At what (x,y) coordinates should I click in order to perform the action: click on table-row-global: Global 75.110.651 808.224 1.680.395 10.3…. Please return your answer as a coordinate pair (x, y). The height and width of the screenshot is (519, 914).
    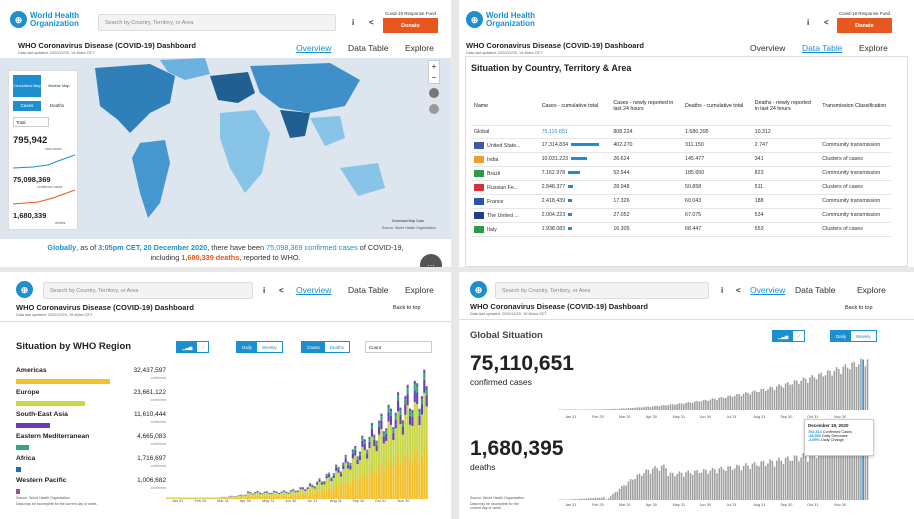
    Looking at the image, I should click on (681, 132).